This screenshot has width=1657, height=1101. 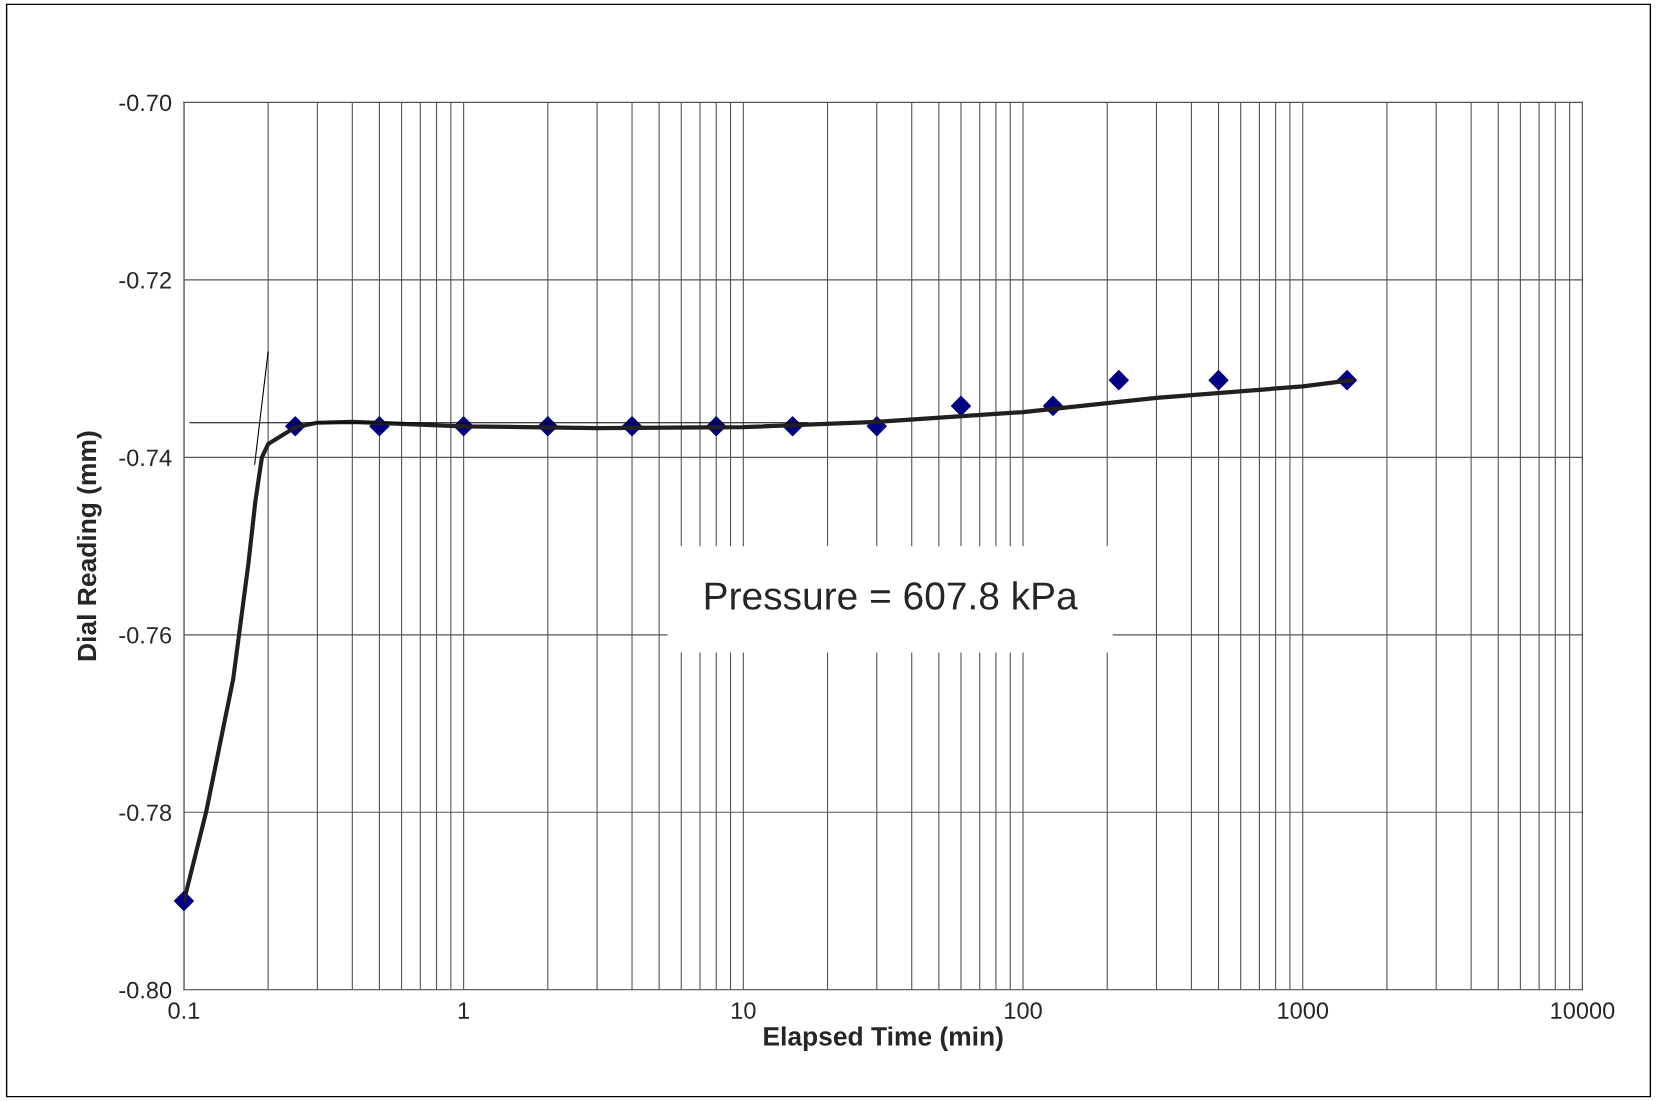 What do you see at coordinates (464, 1010) in the screenshot?
I see `x-tick-label: 1` at bounding box center [464, 1010].